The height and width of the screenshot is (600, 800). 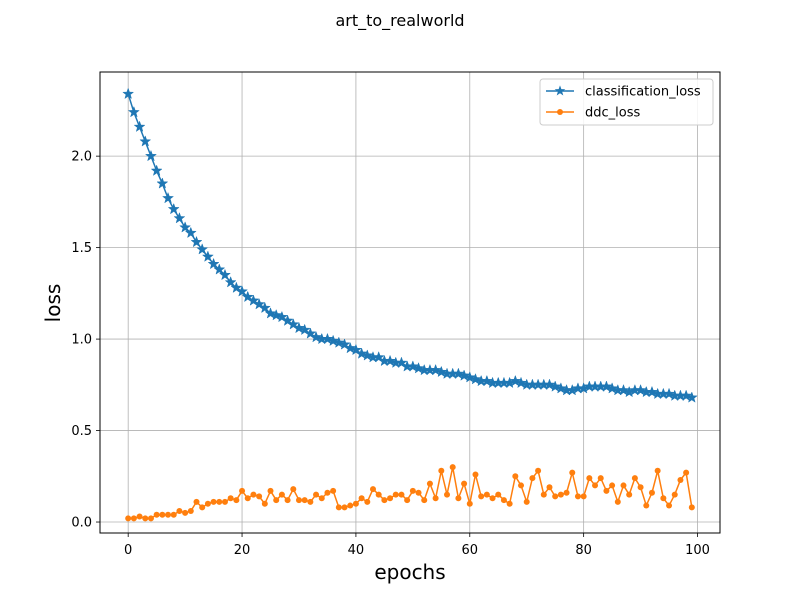 What do you see at coordinates (612, 113) in the screenshot?
I see `legend-label: ddc_loss` at bounding box center [612, 113].